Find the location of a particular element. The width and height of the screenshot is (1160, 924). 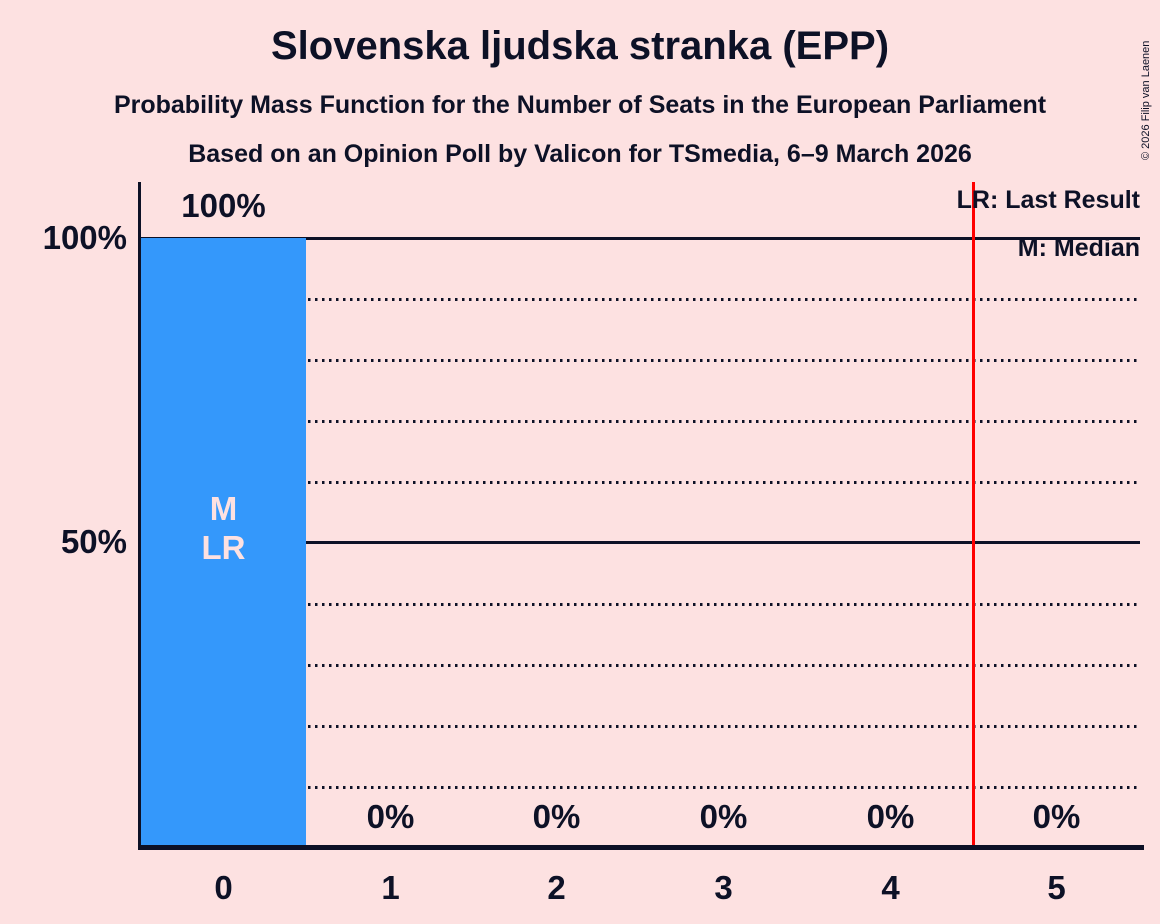

gridline-70pct is located at coordinates (640, 421).